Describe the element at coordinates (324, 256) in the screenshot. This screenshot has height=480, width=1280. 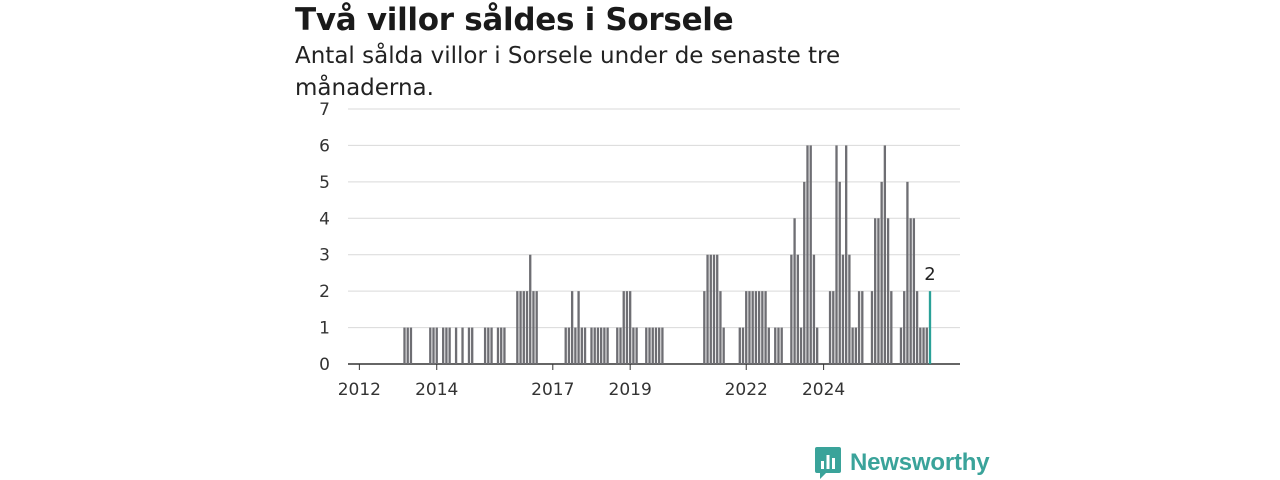
I see `y-tick-label: 3` at that location.